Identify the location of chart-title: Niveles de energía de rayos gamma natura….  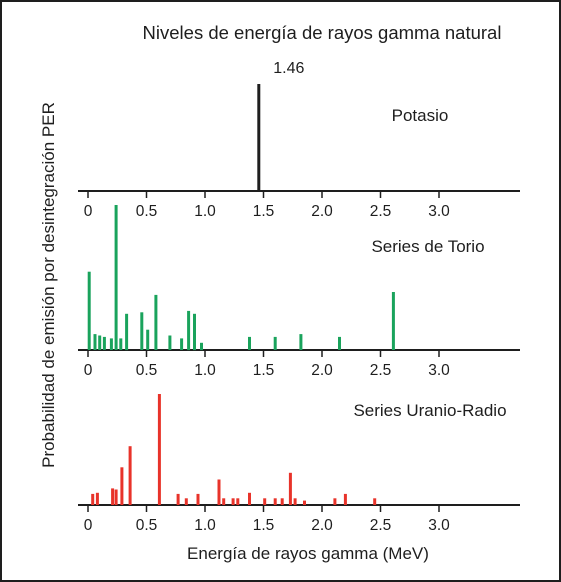
(322, 32).